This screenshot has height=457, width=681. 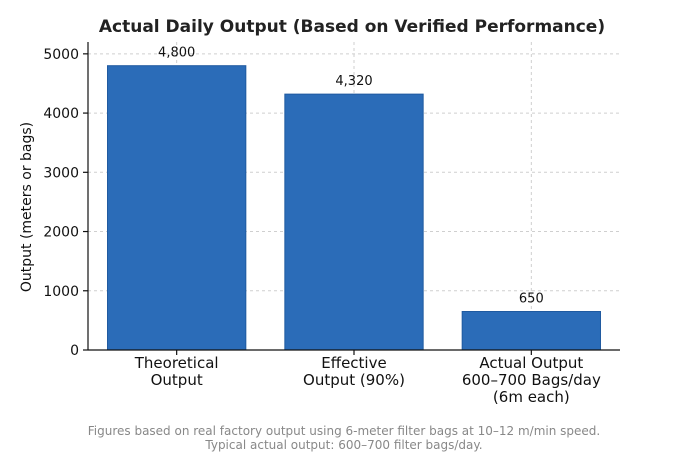 What do you see at coordinates (176, 53) in the screenshot?
I see `data-label: 4,800` at bounding box center [176, 53].